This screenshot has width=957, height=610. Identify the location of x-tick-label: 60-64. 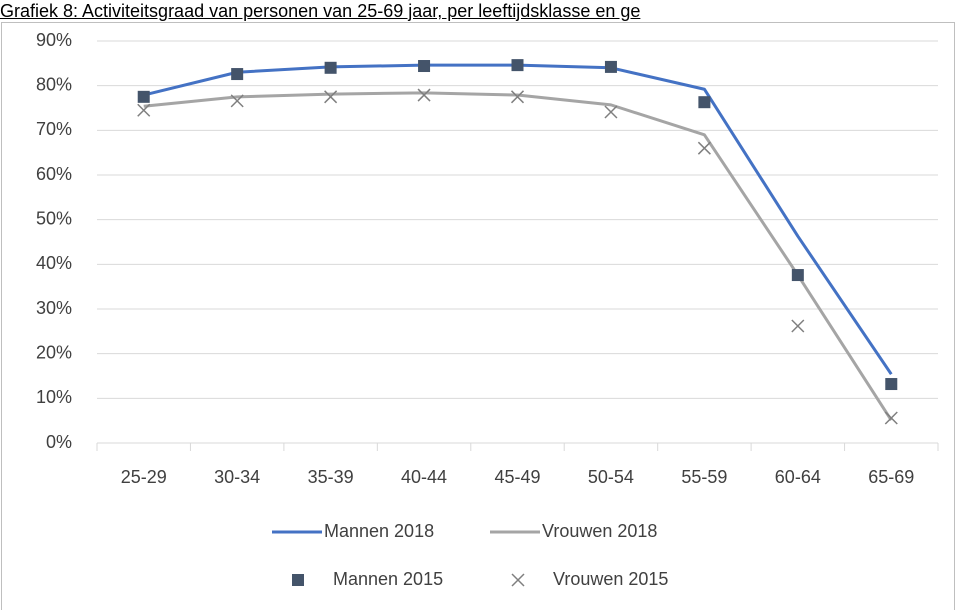
(798, 477).